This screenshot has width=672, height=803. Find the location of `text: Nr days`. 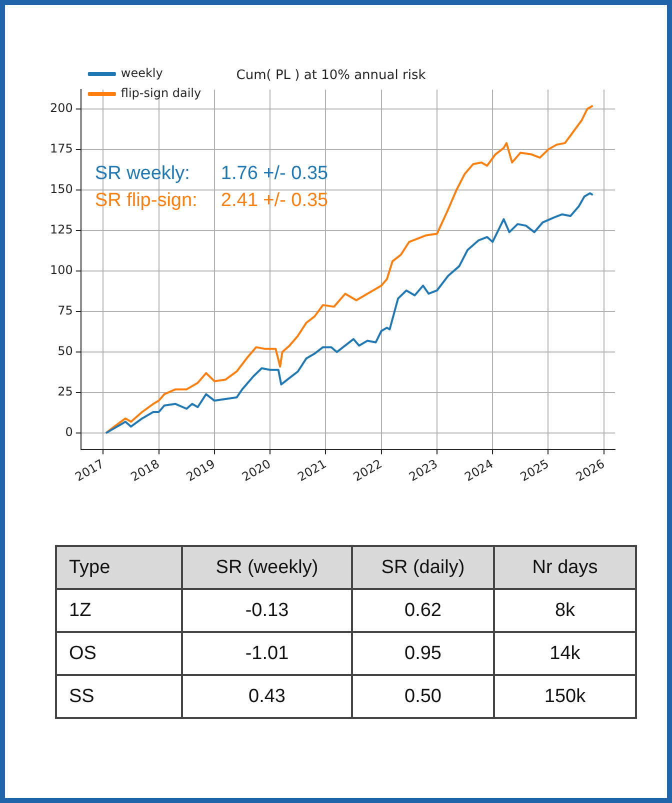

text: Nr days is located at coordinates (565, 567).